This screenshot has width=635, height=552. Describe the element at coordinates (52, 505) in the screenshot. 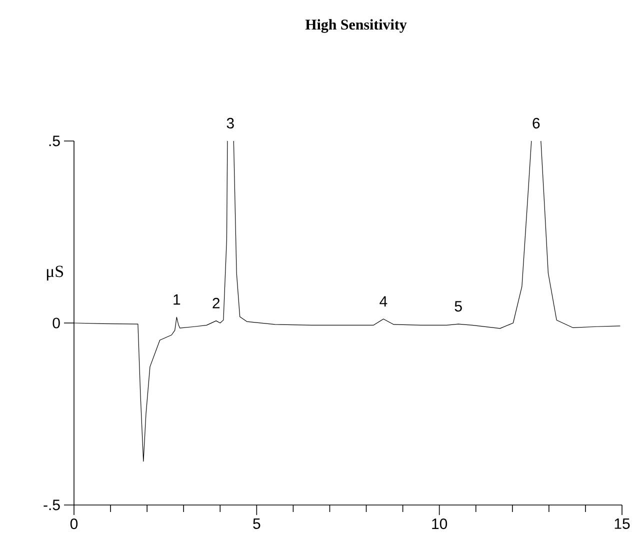

I see `y-tick-label: -.5` at that location.